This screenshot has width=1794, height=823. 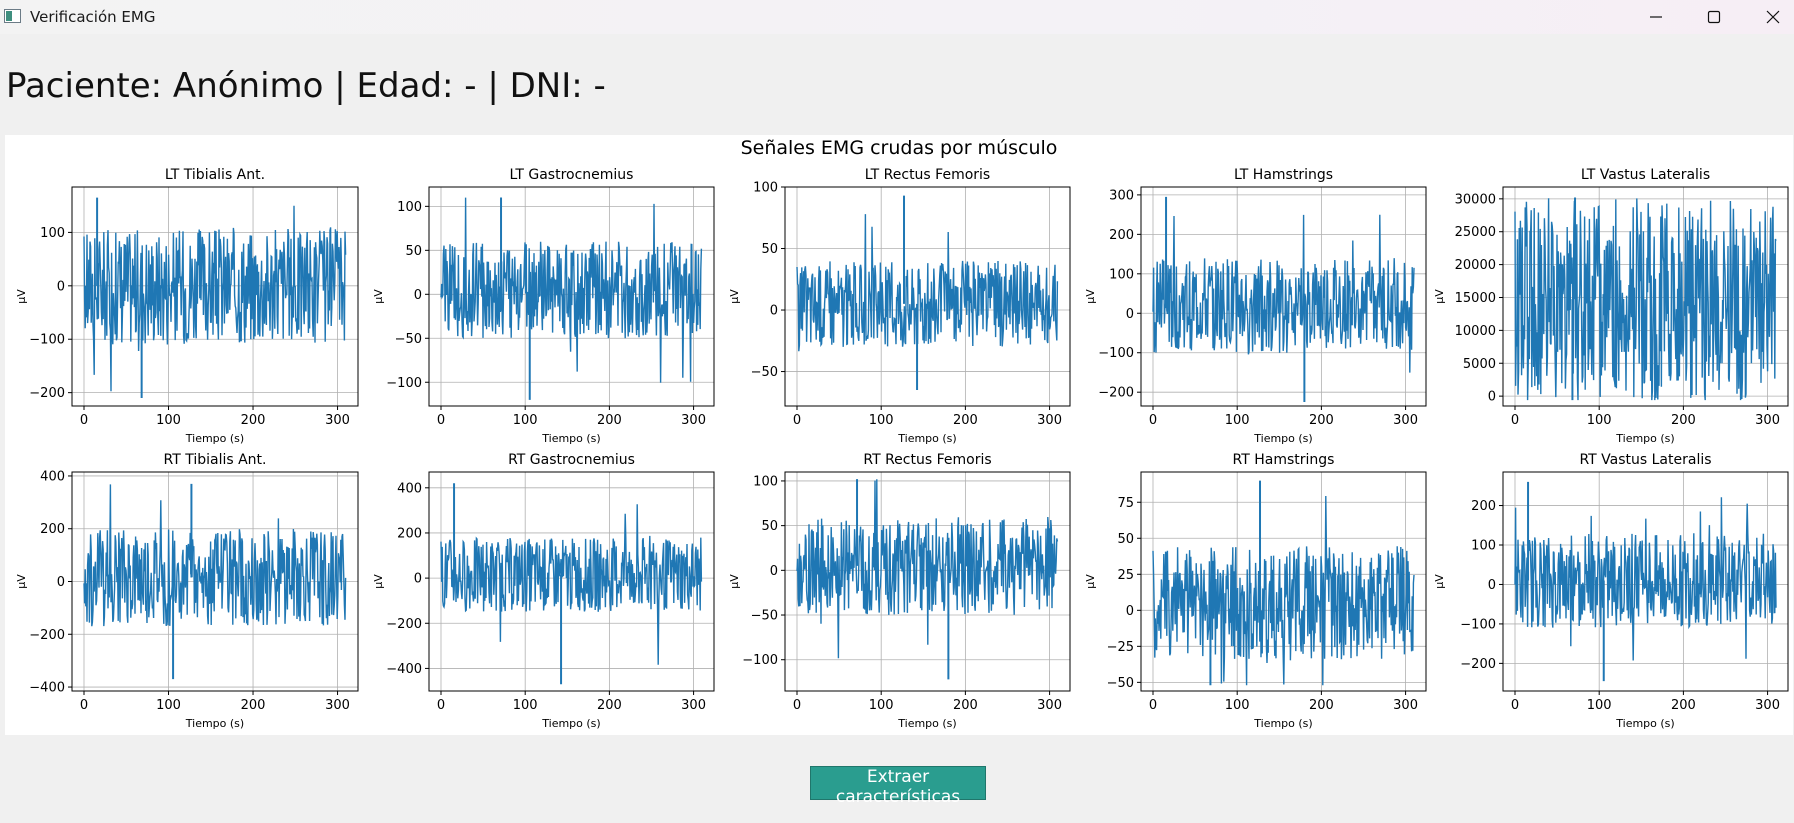 What do you see at coordinates (1769, 17) in the screenshot?
I see `close-button` at bounding box center [1769, 17].